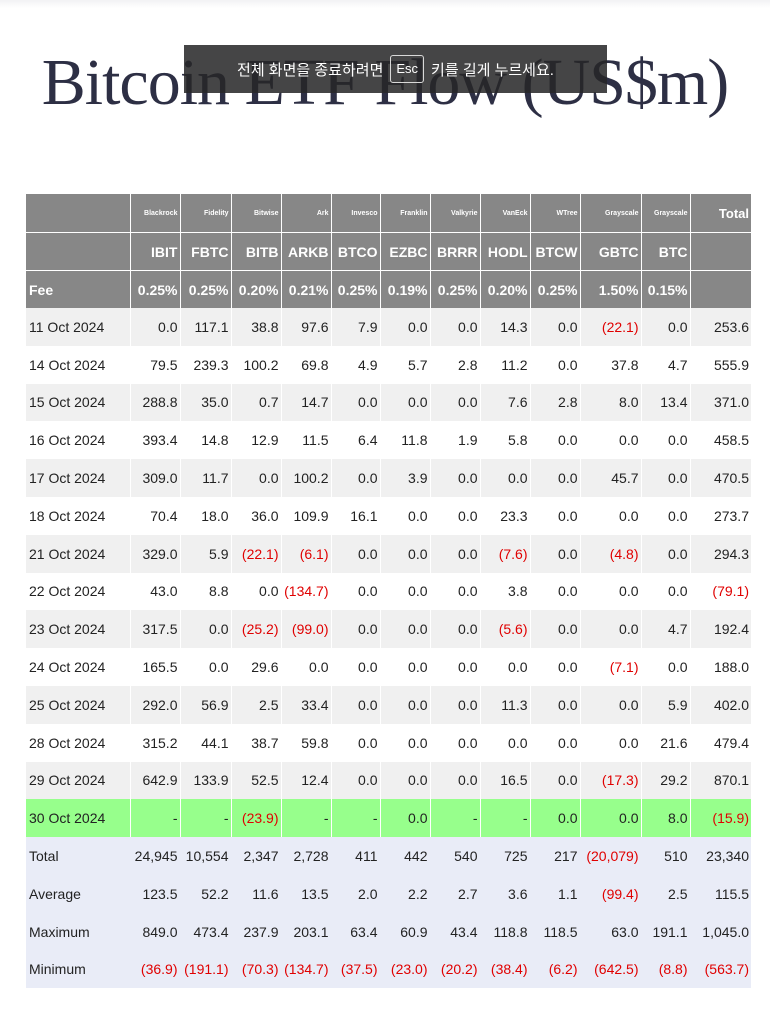 The image size is (770, 1029). I want to click on summary-value: 237.9, so click(256, 931).